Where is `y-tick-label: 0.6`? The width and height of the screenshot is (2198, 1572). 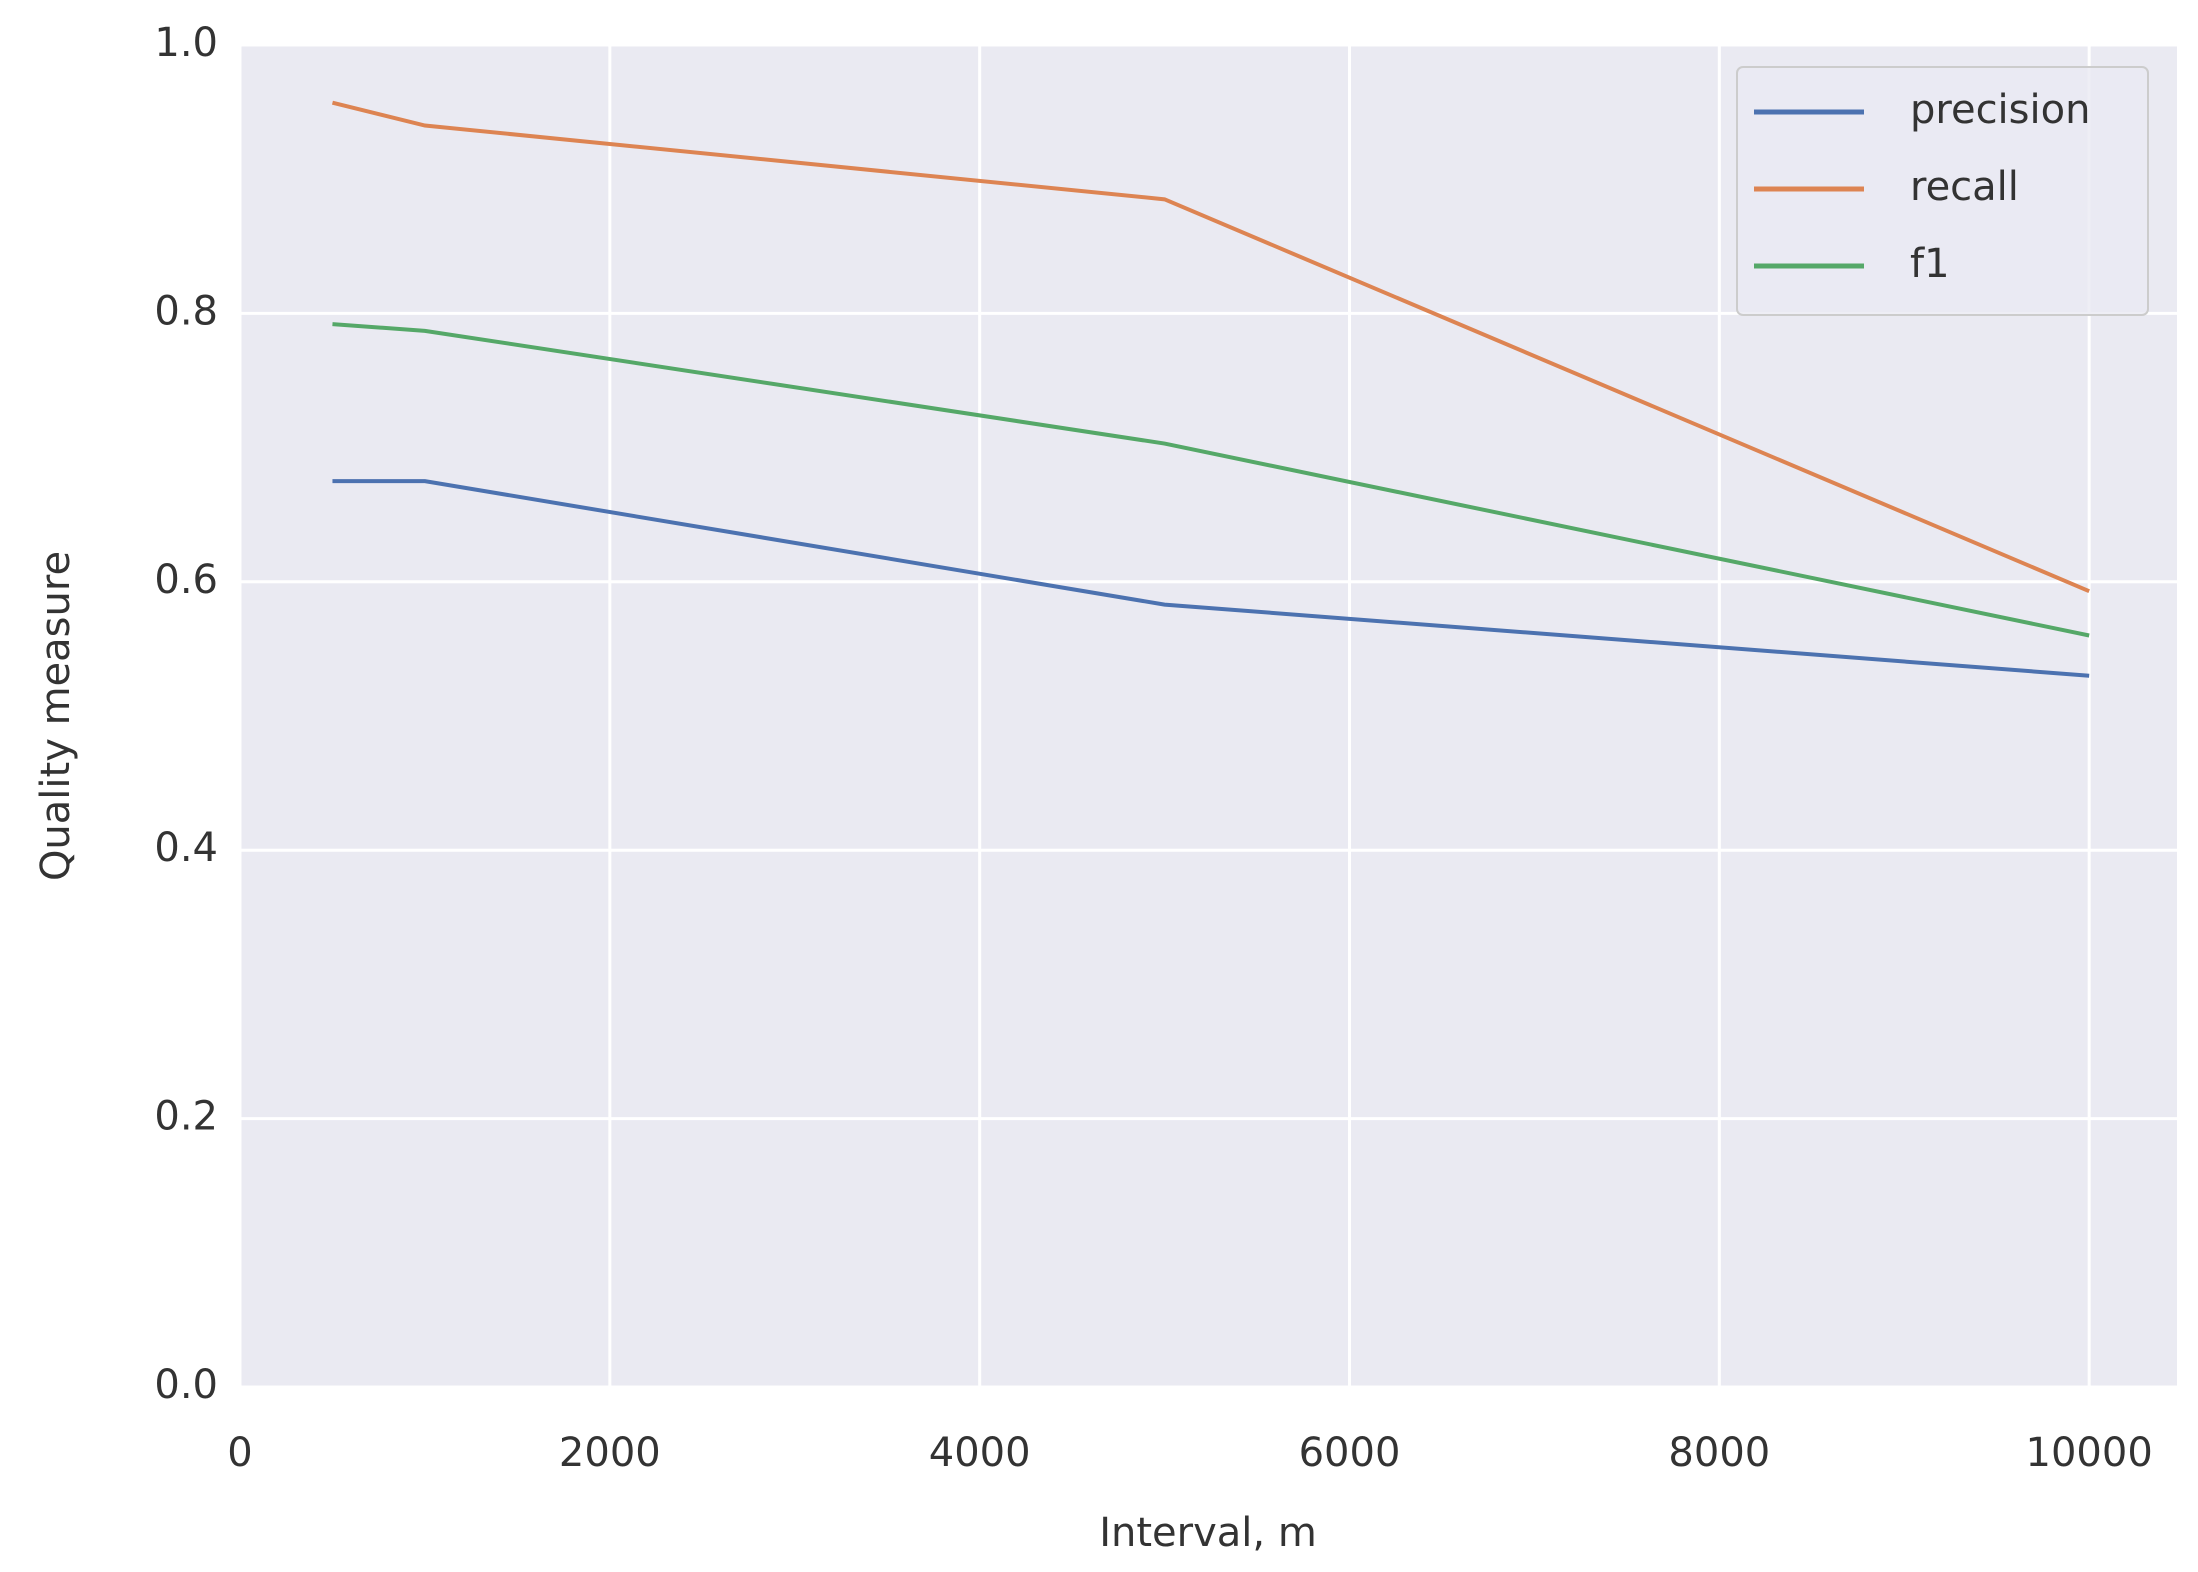 y-tick-label: 0.6 is located at coordinates (186, 580).